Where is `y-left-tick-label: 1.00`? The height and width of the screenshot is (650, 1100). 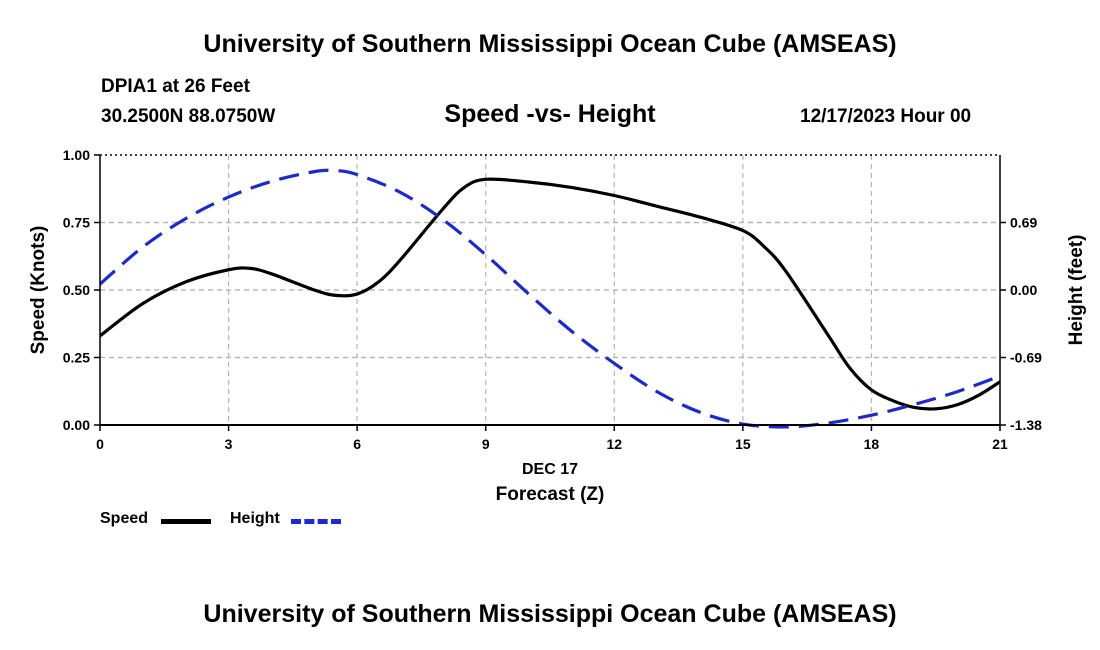 y-left-tick-label: 1.00 is located at coordinates (76, 155).